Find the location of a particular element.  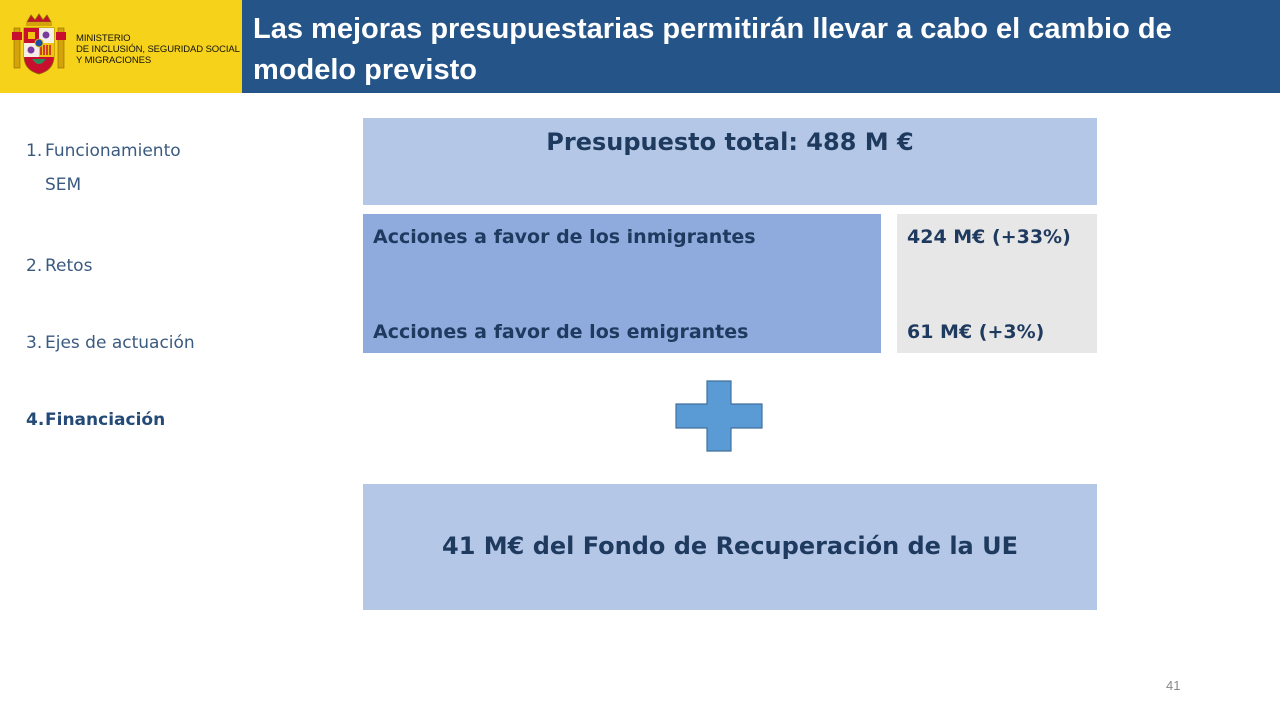

plus-icon is located at coordinates (719, 416).